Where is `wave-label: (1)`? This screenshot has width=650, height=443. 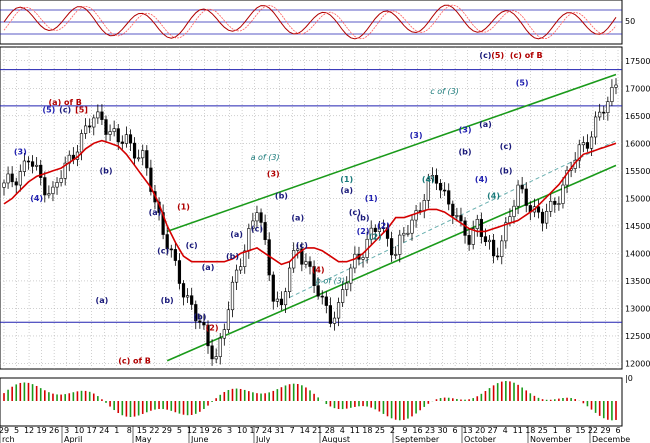
wave-label: (1) is located at coordinates (371, 198).